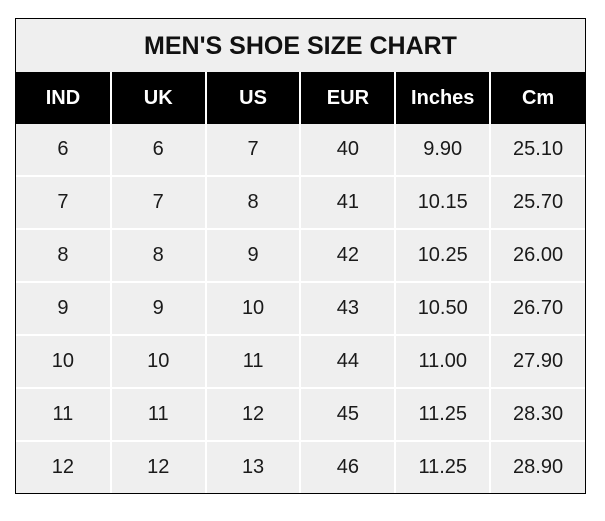 This screenshot has width=605, height=521. Describe the element at coordinates (63, 414) in the screenshot. I see `cell-ind: 11` at that location.